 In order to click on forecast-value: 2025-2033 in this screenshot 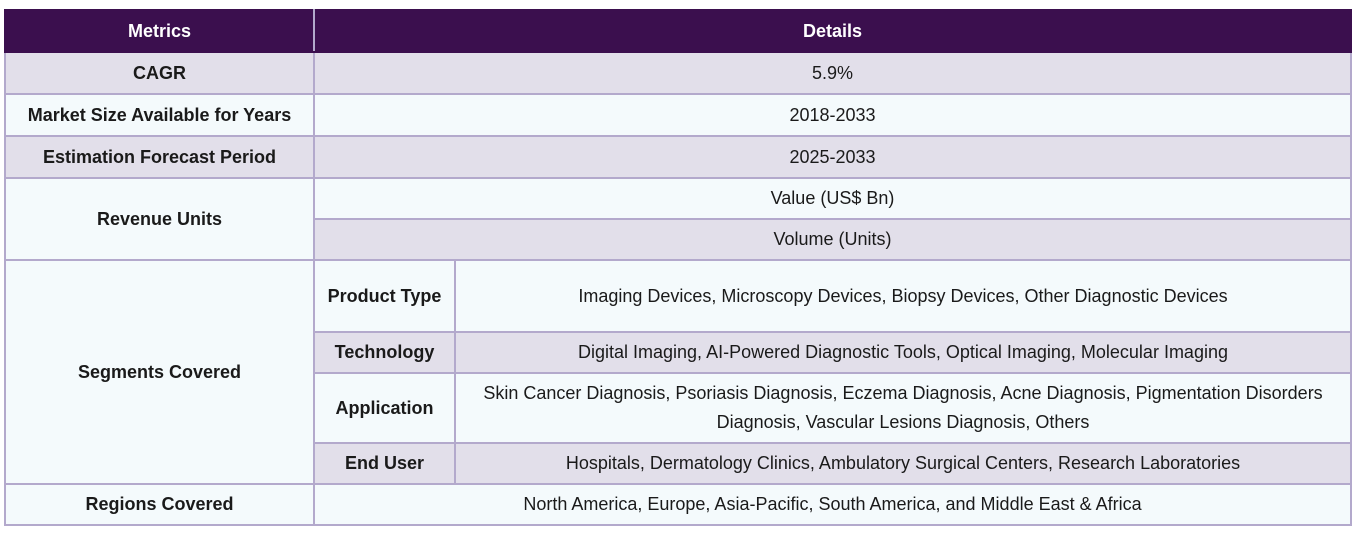, I will do `click(832, 157)`.